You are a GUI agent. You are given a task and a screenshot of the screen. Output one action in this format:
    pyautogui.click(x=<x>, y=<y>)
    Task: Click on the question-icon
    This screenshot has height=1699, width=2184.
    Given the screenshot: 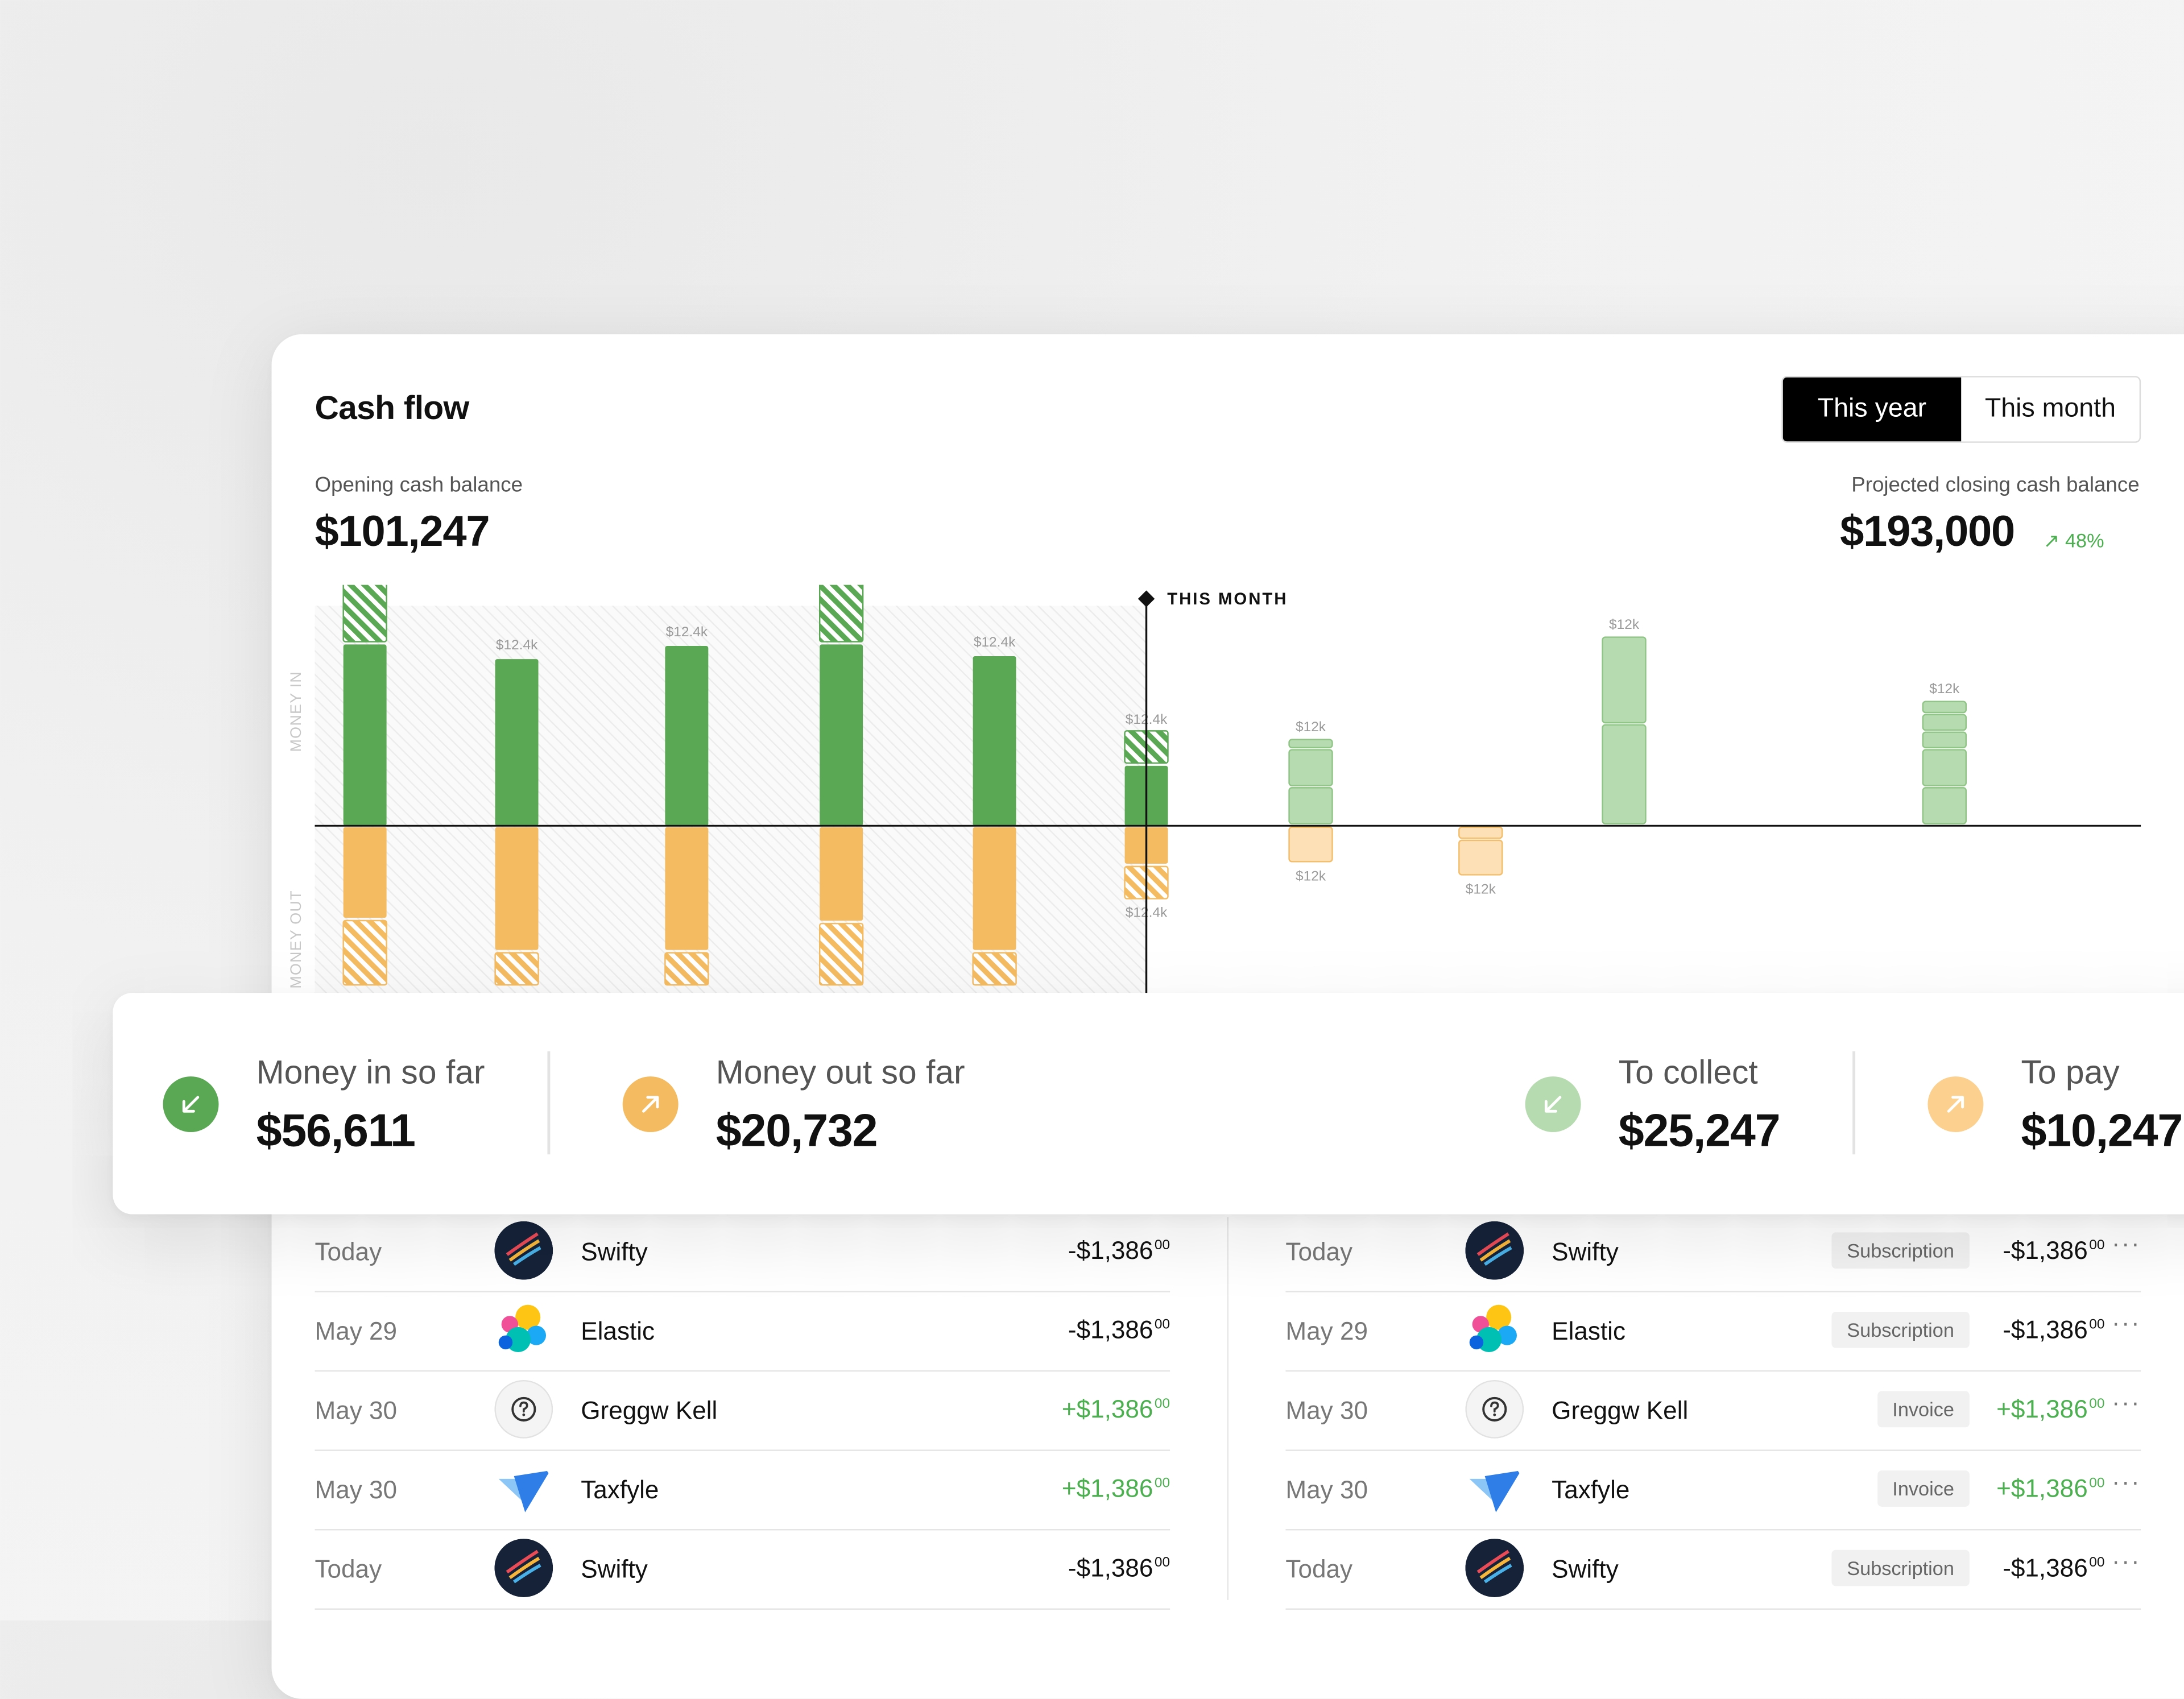 What is the action you would take?
    pyautogui.click(x=523, y=1409)
    